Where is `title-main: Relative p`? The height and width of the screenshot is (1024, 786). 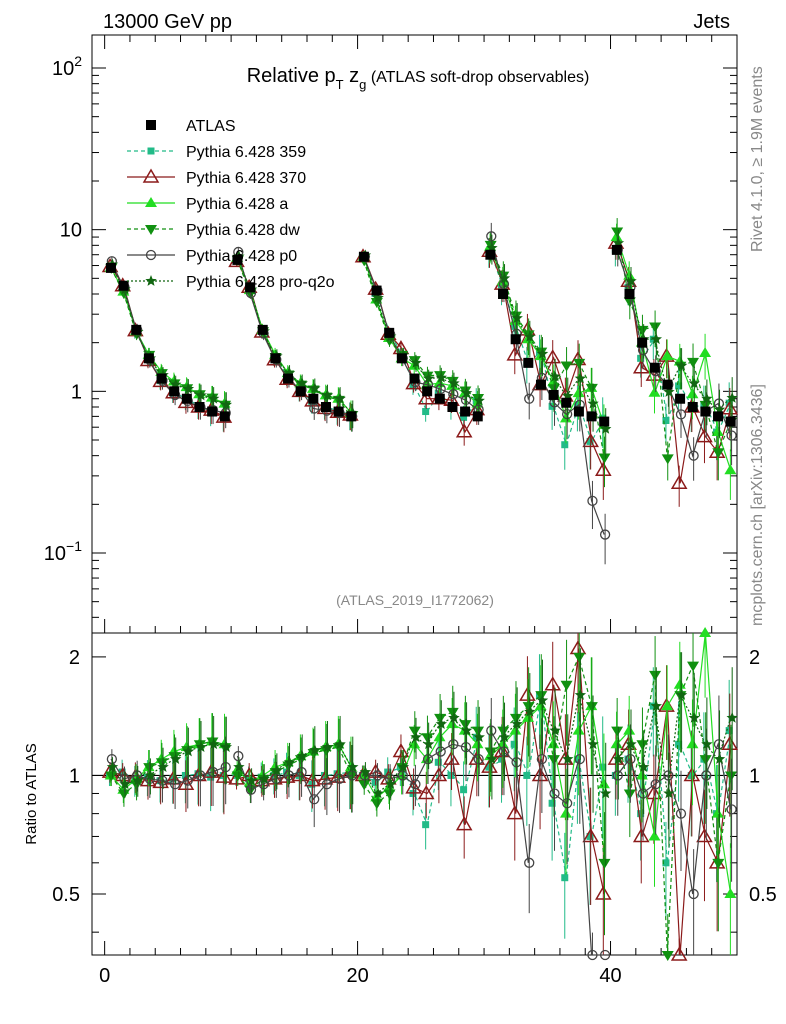
title-main: Relative p is located at coordinates (291, 76).